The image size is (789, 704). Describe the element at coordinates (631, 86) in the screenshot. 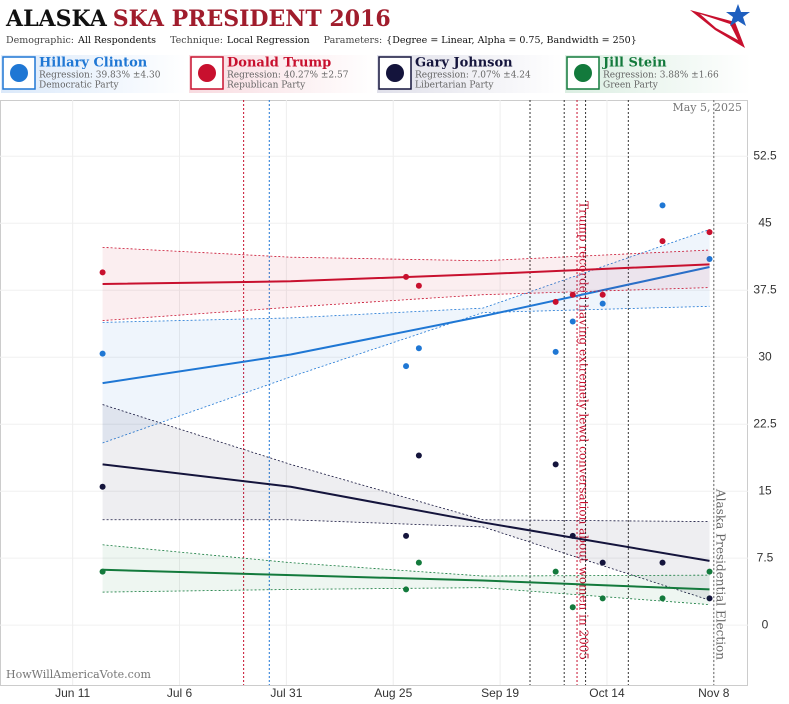

I see `legend-party: Green Party` at that location.